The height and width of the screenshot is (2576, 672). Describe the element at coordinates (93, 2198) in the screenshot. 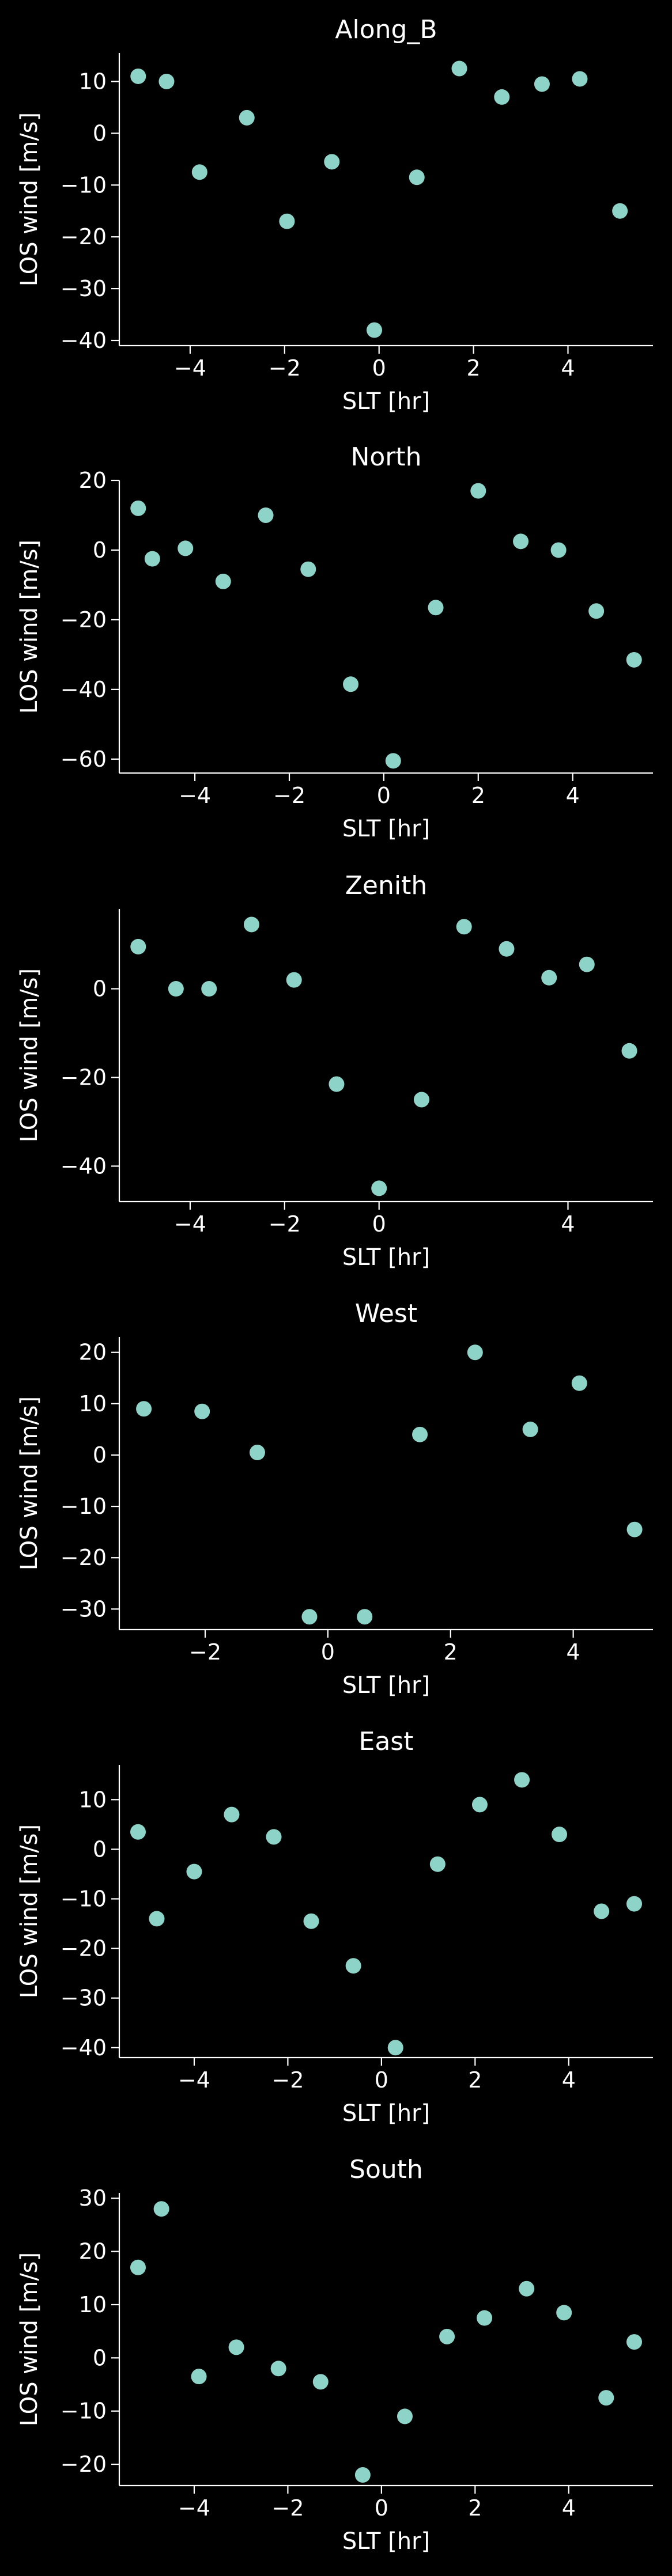

I see `y-tick-label: 30` at that location.